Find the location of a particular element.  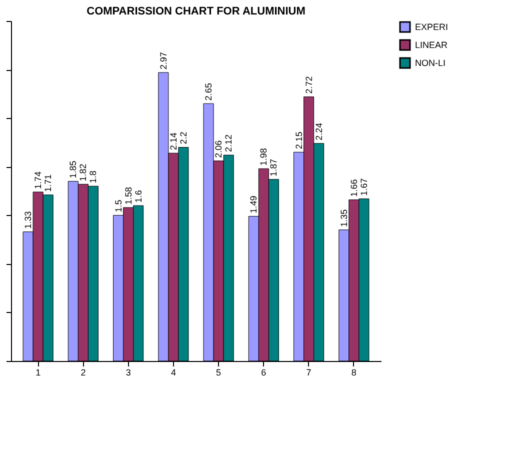

data-label: 2.72 is located at coordinates (309, 85).